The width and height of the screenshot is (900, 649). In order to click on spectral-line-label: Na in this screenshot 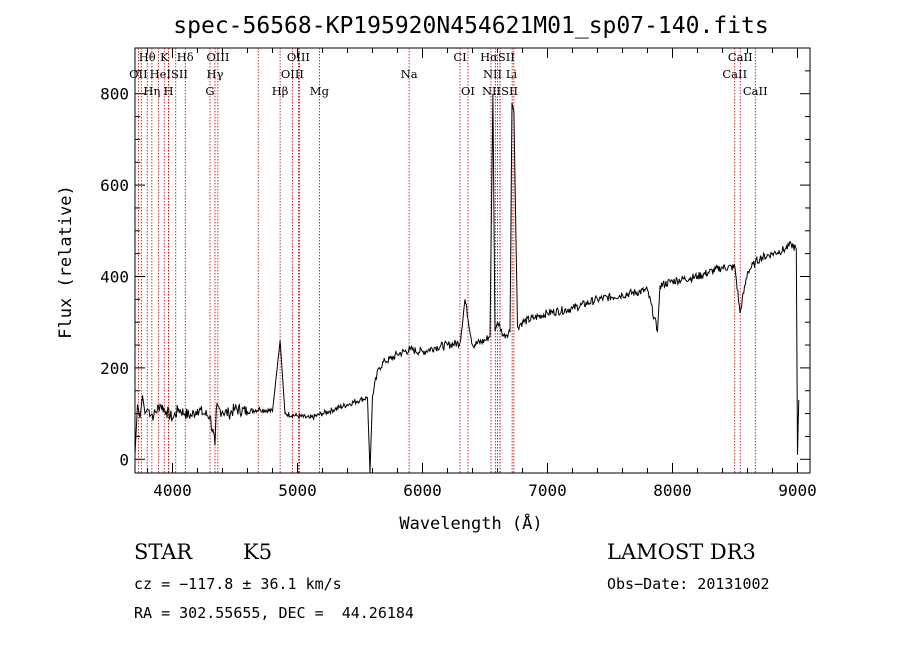, I will do `click(409, 74)`.